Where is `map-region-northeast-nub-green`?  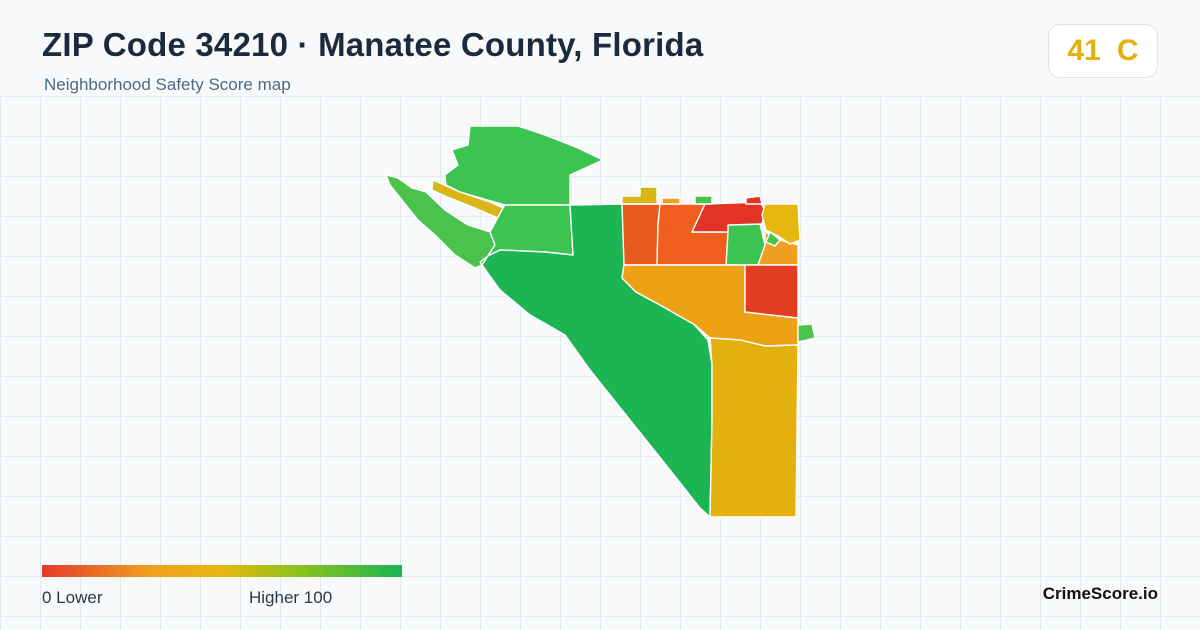 map-region-northeast-nub-green is located at coordinates (703, 200).